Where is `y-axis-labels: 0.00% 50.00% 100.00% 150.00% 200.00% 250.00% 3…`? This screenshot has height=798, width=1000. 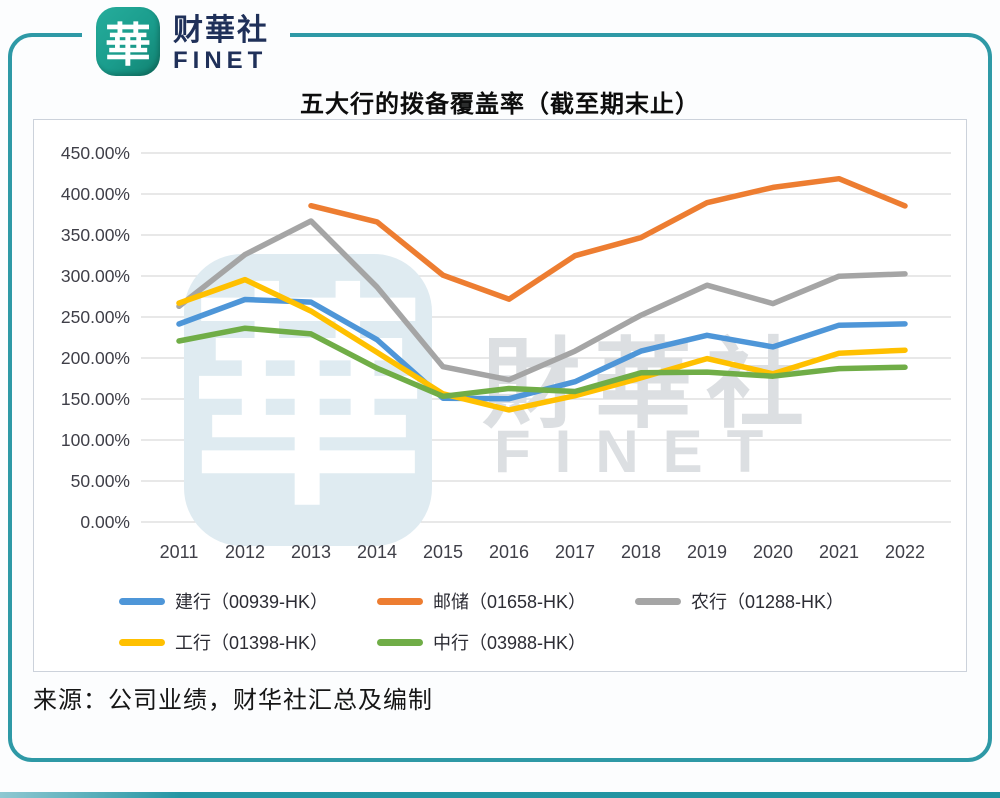
y-axis-labels: 0.00% 50.00% 100.00% 150.00% 200.00% 250.00% 3… is located at coordinates (95, 337).